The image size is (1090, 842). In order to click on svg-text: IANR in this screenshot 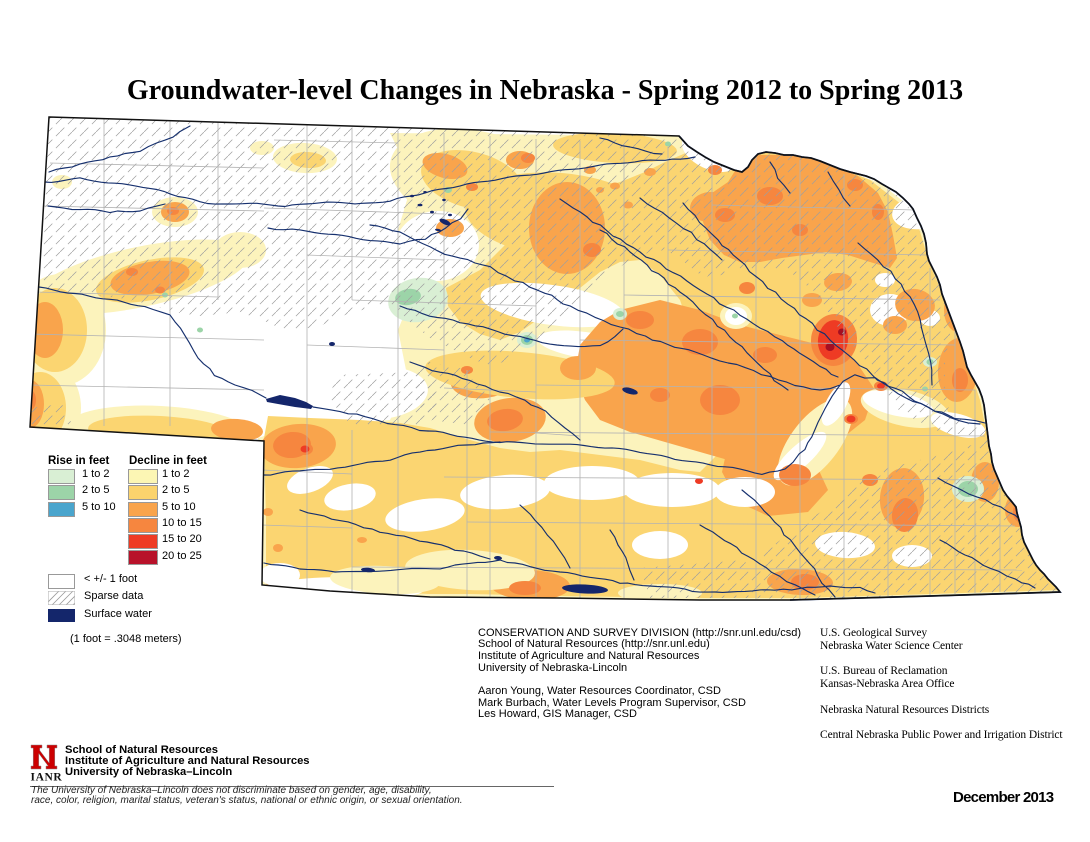, I will do `click(47, 778)`.